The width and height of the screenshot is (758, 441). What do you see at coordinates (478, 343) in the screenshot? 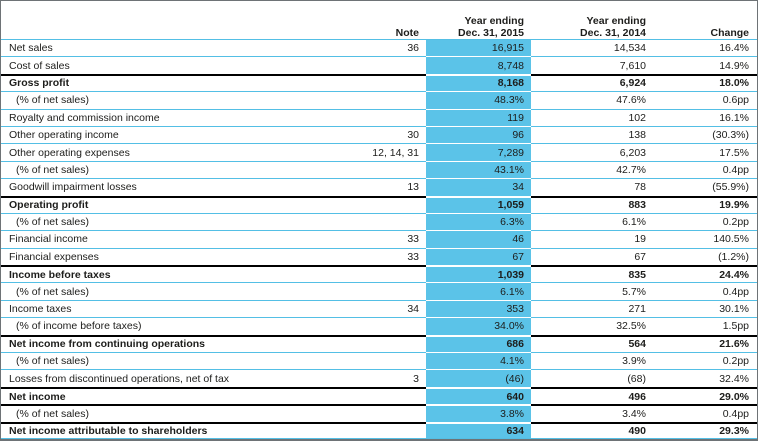
I see `row-value-2015: 686` at bounding box center [478, 343].